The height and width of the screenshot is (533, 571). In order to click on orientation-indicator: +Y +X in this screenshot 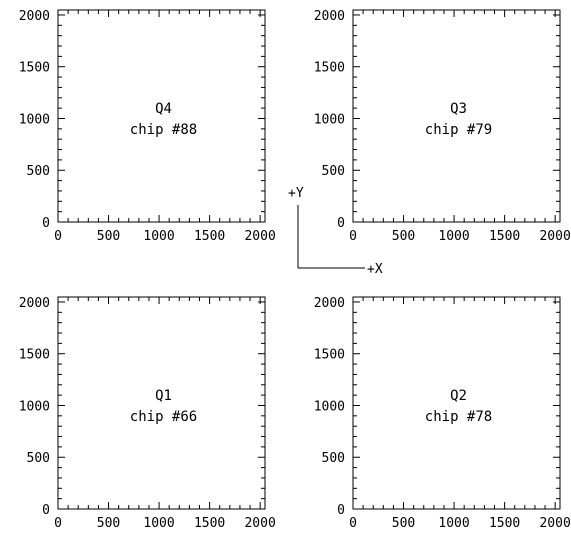, I will do `click(335, 231)`.